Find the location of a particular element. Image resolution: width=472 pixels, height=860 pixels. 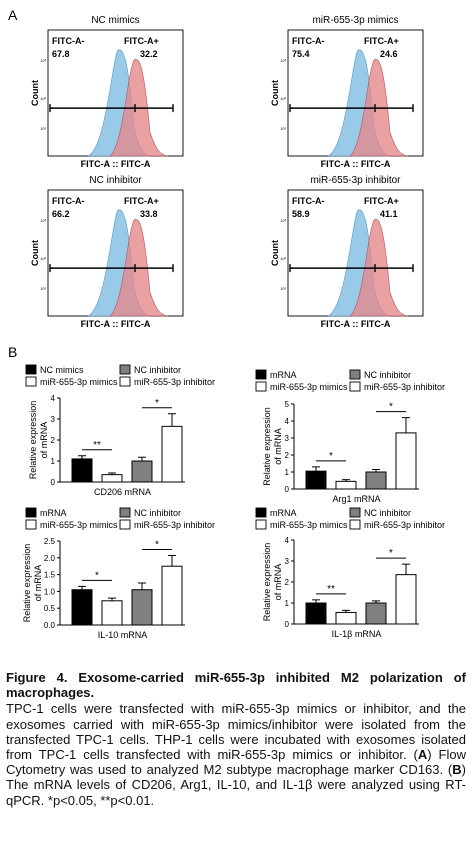

y-tick-label: 5 is located at coordinates (287, 404).